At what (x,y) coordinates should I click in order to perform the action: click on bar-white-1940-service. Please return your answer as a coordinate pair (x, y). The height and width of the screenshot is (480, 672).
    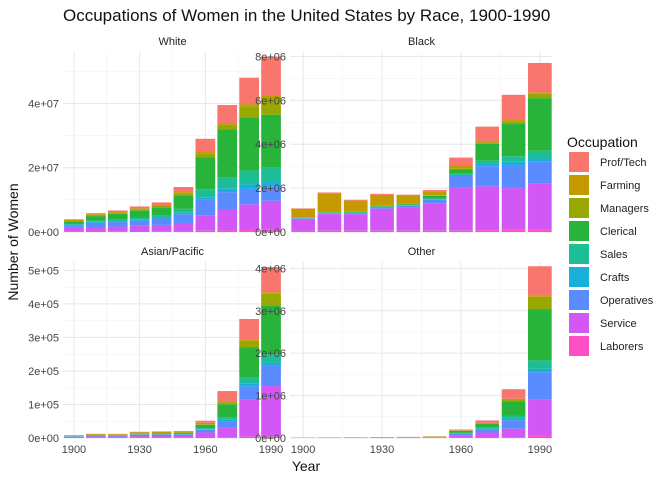
    Looking at the image, I should click on (161, 228).